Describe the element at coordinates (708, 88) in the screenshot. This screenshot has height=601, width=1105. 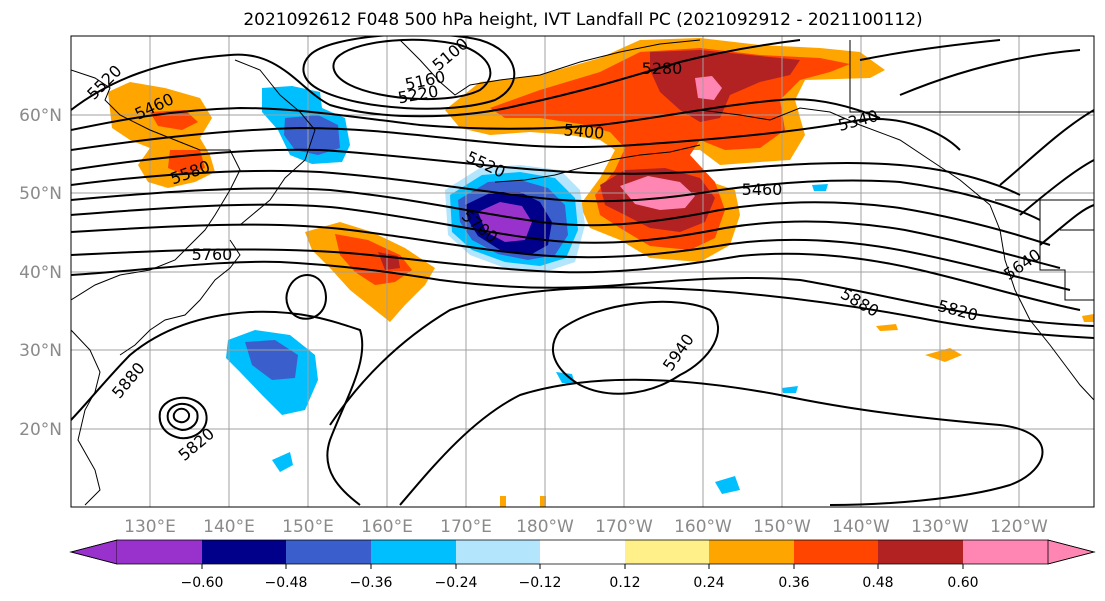
I see `ivt-region-north-pink` at that location.